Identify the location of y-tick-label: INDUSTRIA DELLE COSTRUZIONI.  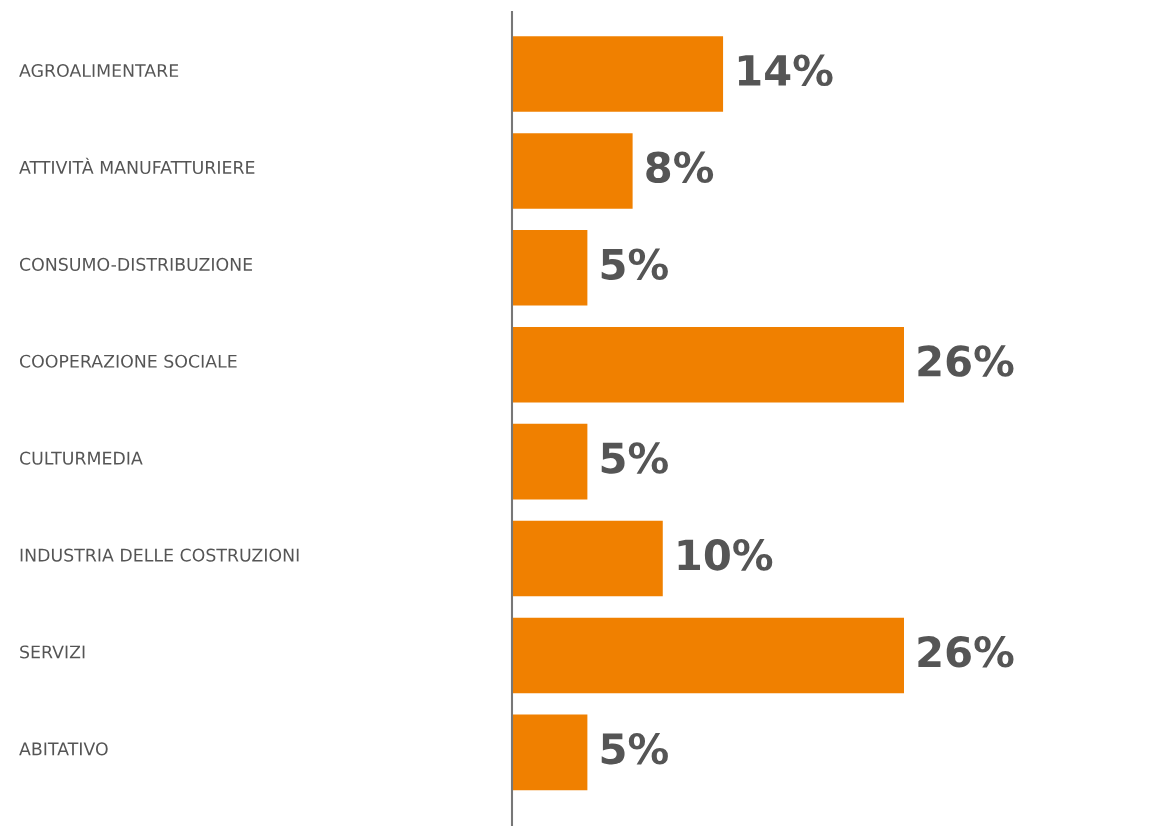
(159, 555).